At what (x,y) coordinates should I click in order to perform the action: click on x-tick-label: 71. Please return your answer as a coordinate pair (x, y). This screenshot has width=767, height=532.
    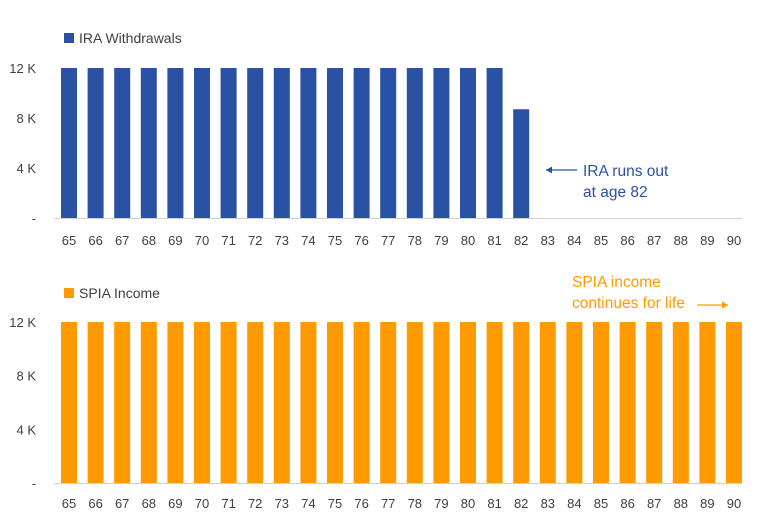
    Looking at the image, I should click on (228, 503).